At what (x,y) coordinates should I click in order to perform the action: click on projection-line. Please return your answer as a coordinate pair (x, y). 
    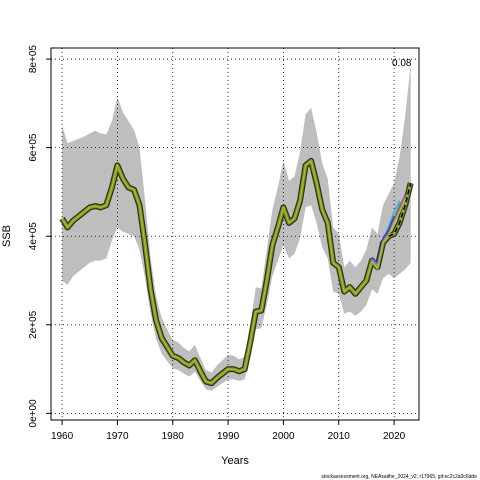
    Looking at the image, I should click on (400, 209).